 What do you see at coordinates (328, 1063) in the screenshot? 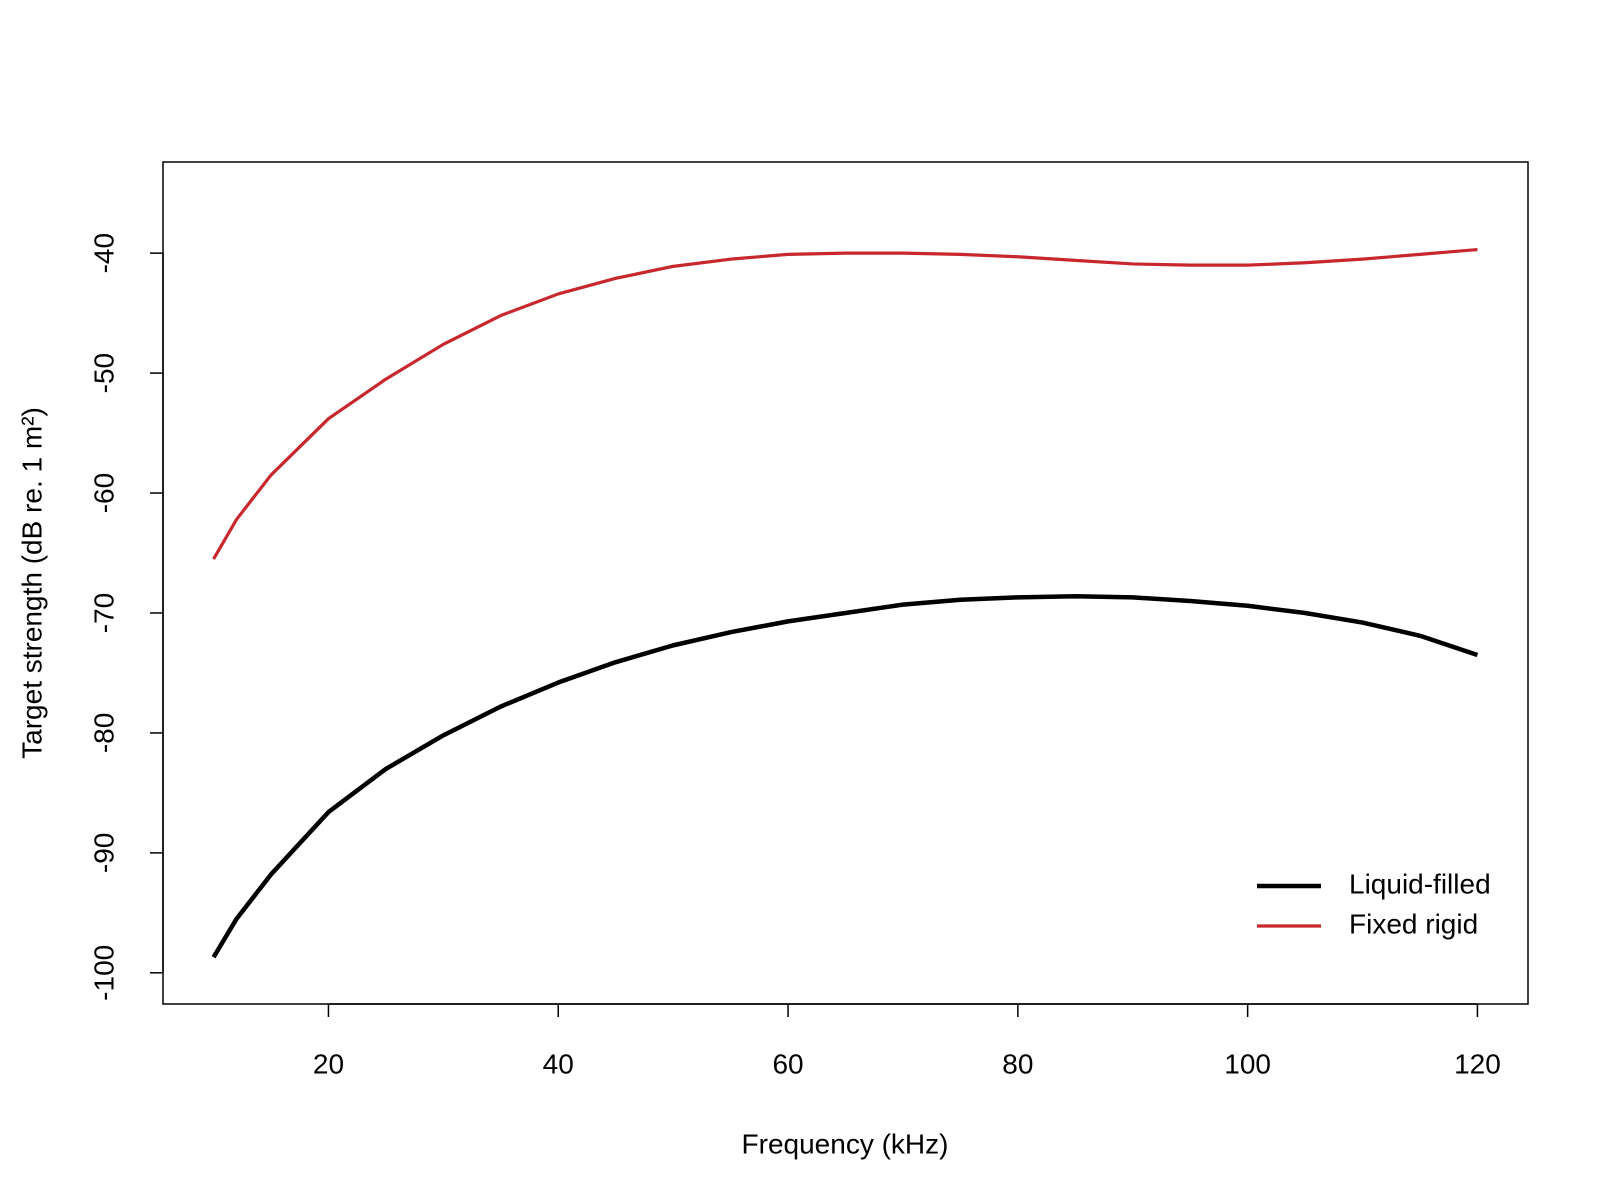
I see `x-tick-label: 20` at bounding box center [328, 1063].